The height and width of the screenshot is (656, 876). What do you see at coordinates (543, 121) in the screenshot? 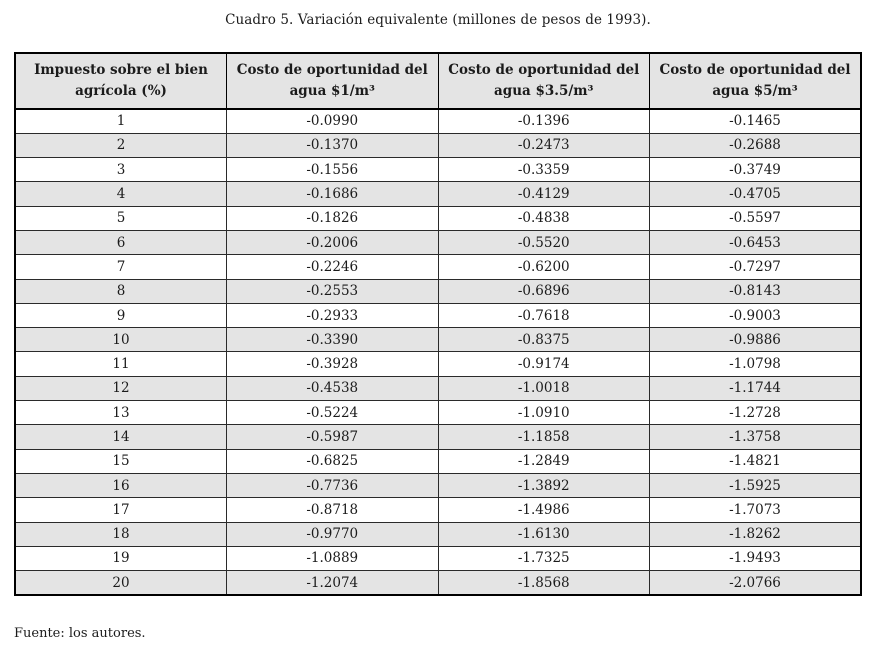
I see `value-cell: -0.1396` at bounding box center [543, 121].